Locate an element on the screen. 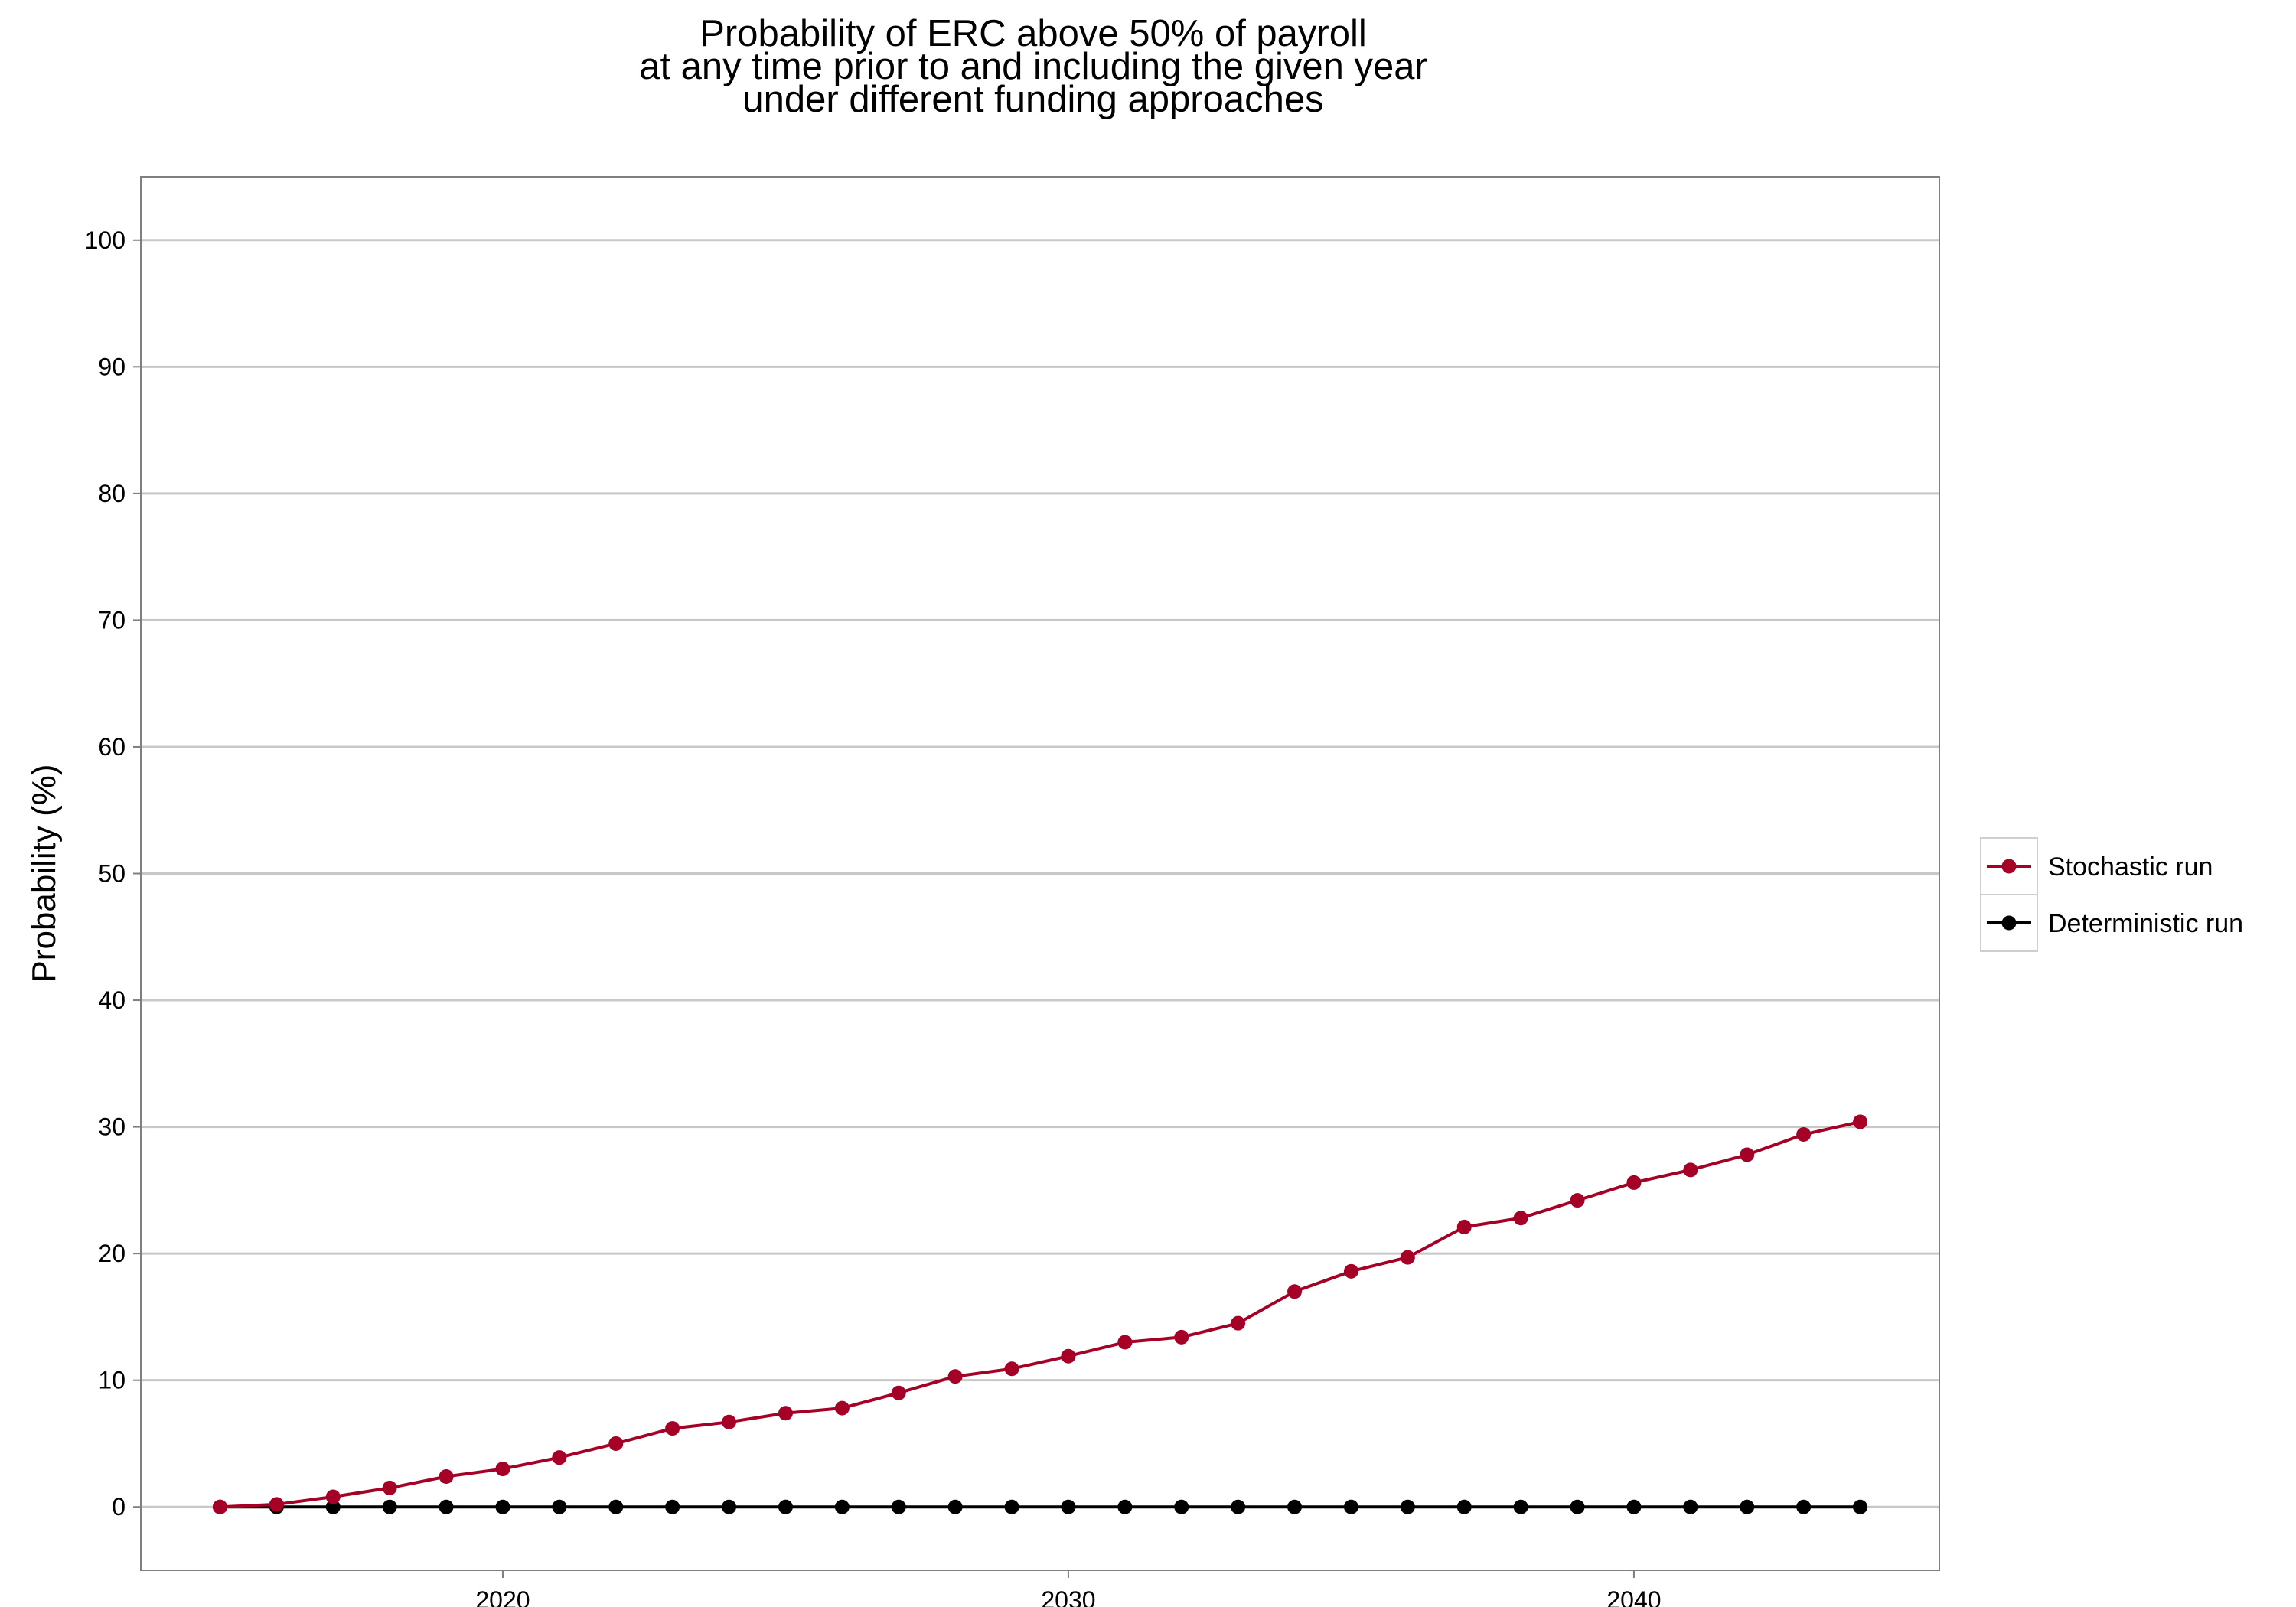 The height and width of the screenshot is (1607, 2296). y-tick-label: 30 is located at coordinates (112, 1127).